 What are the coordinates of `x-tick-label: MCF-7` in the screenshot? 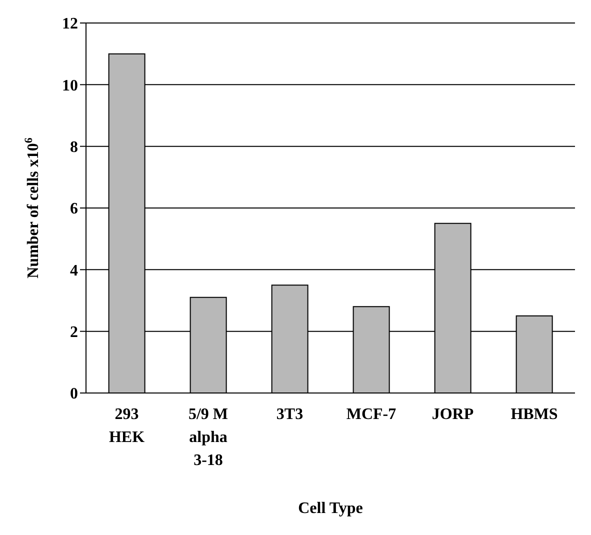 It's located at (371, 414).